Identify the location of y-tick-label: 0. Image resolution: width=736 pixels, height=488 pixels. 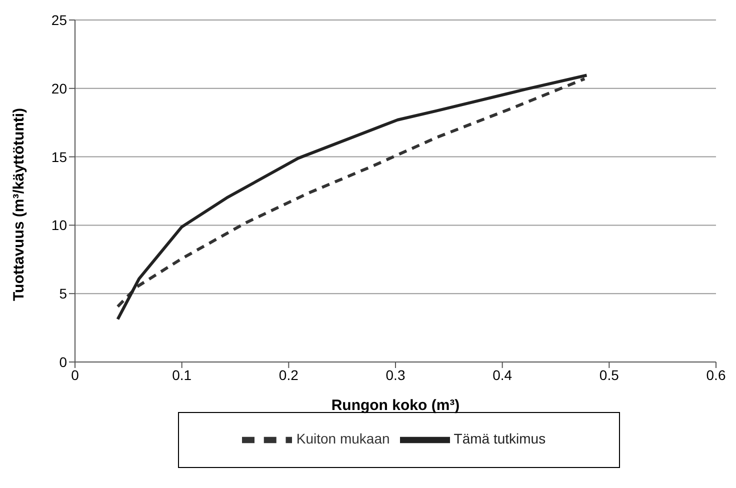
(63, 362).